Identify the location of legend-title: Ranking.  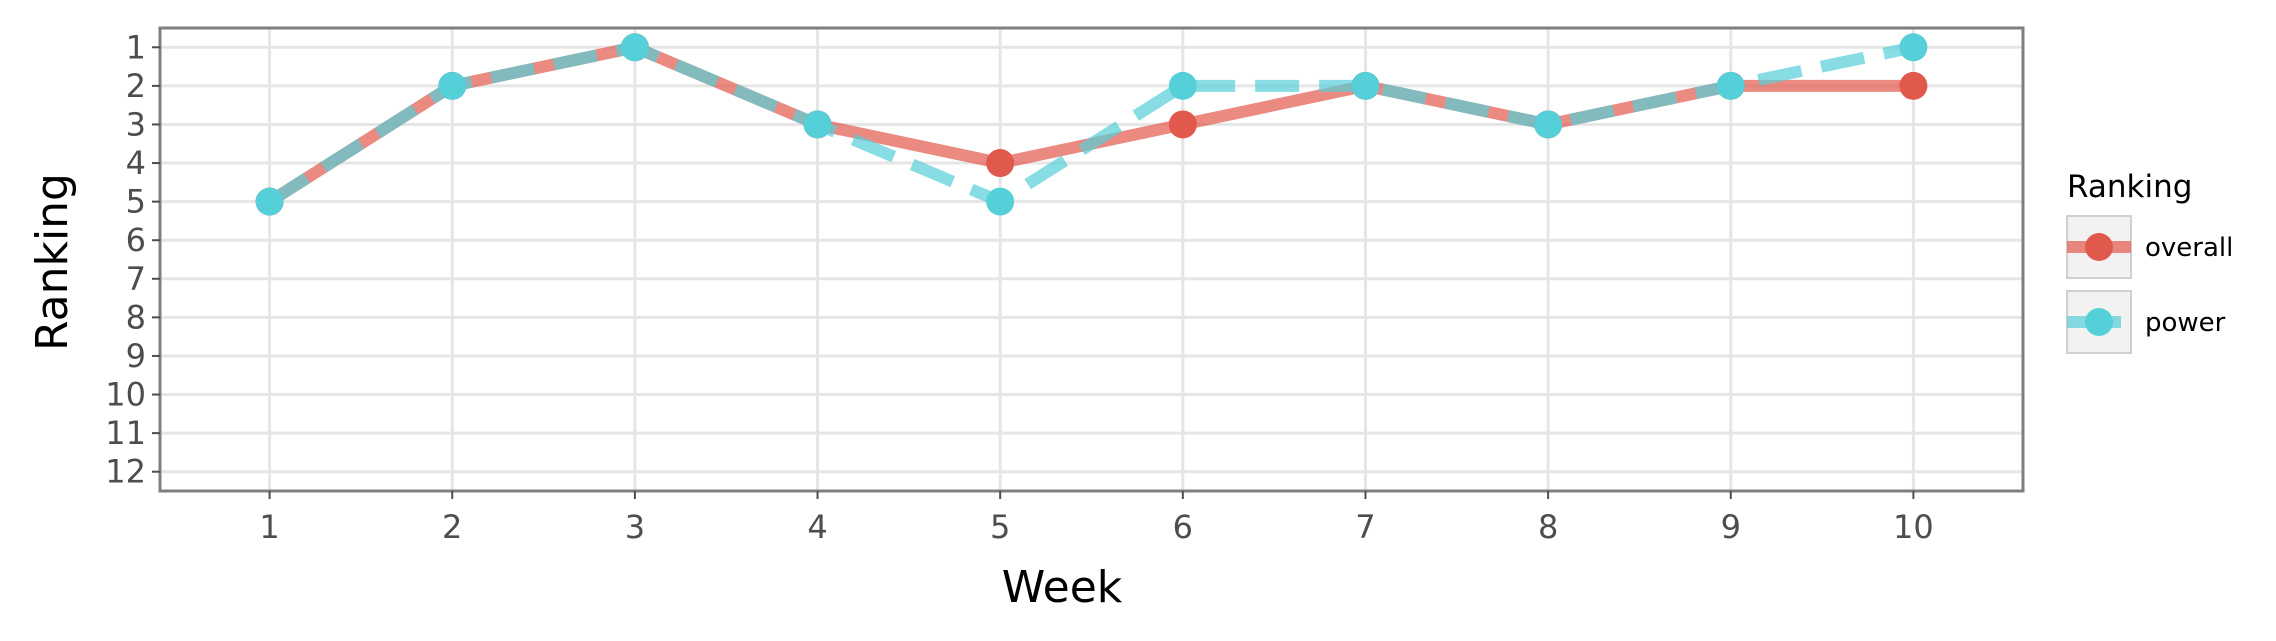
(2129, 187).